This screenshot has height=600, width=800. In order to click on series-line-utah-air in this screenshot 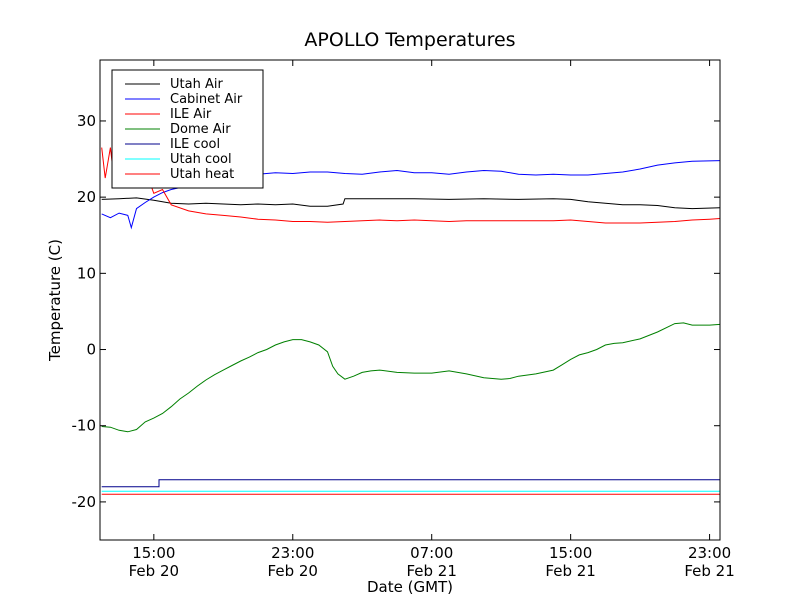, I will do `click(411, 203)`.